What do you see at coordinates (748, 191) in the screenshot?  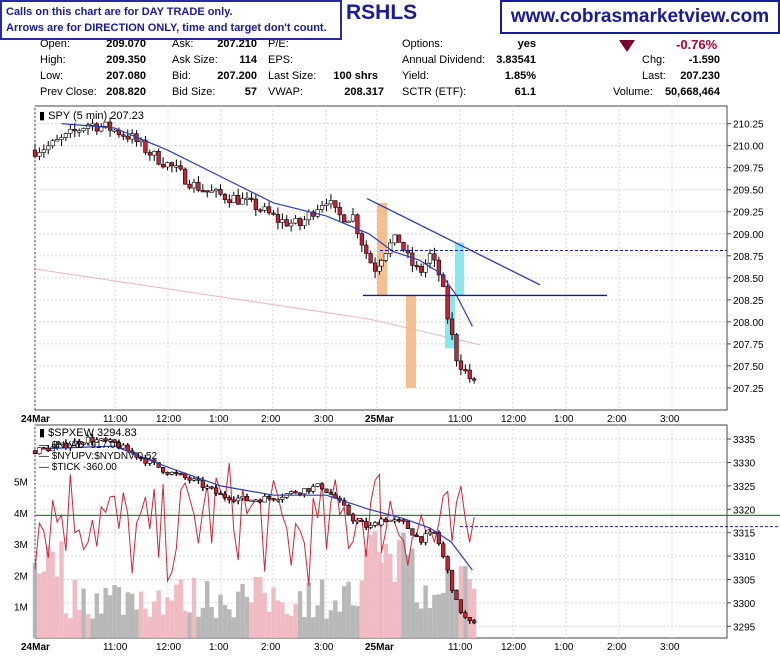 I see `price-y-tick-label: 209.50` at bounding box center [748, 191].